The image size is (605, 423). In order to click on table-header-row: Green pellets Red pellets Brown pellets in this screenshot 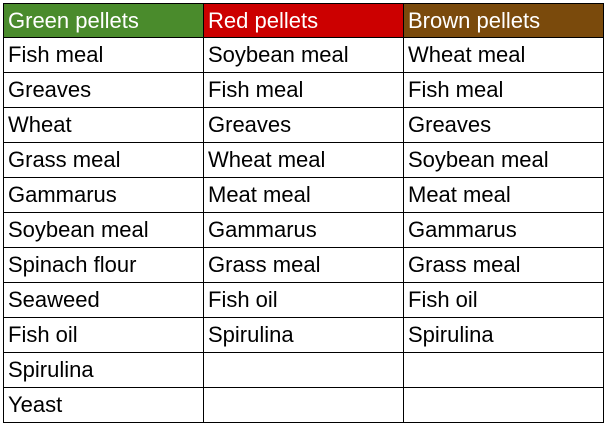, I will do `click(303, 20)`.